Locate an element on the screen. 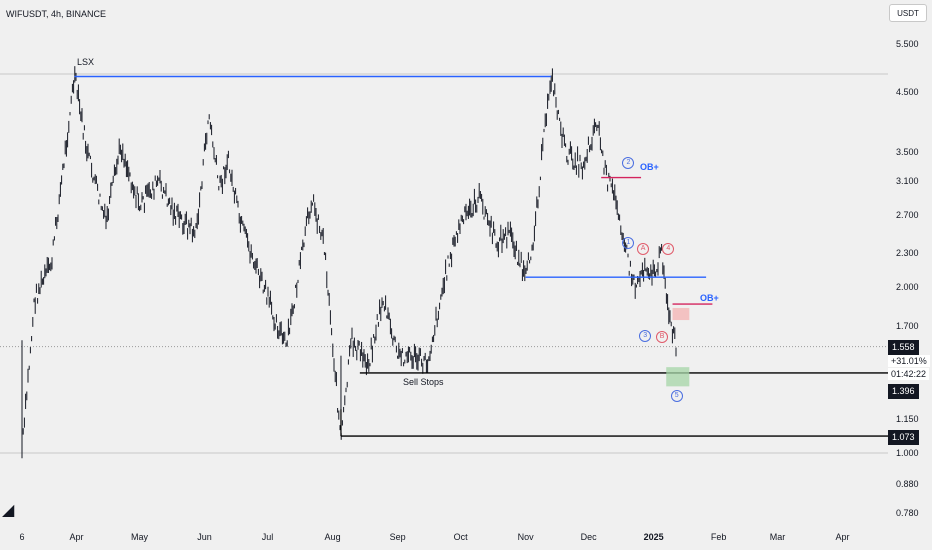 The height and width of the screenshot is (550, 932). level-price-tag: 1.073 is located at coordinates (903, 437).